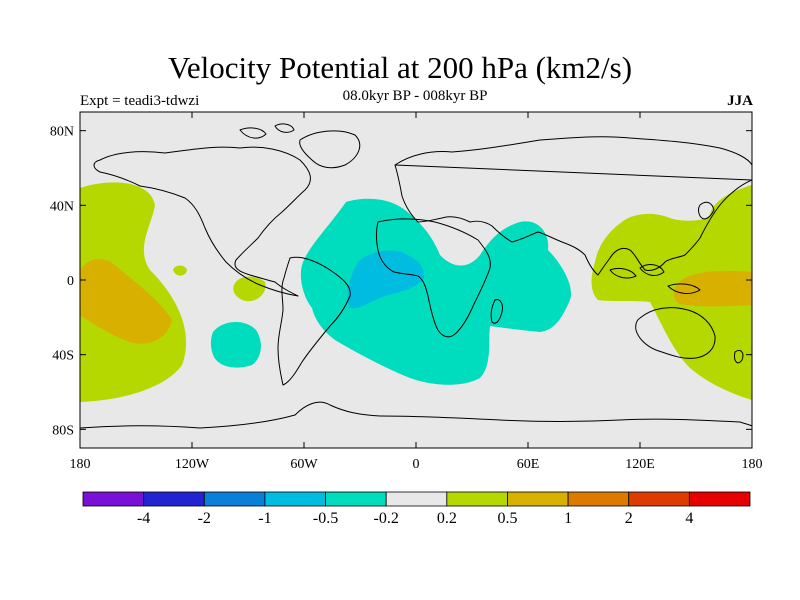 The height and width of the screenshot is (600, 800). I want to click on coast-new-zealand, so click(739, 356).